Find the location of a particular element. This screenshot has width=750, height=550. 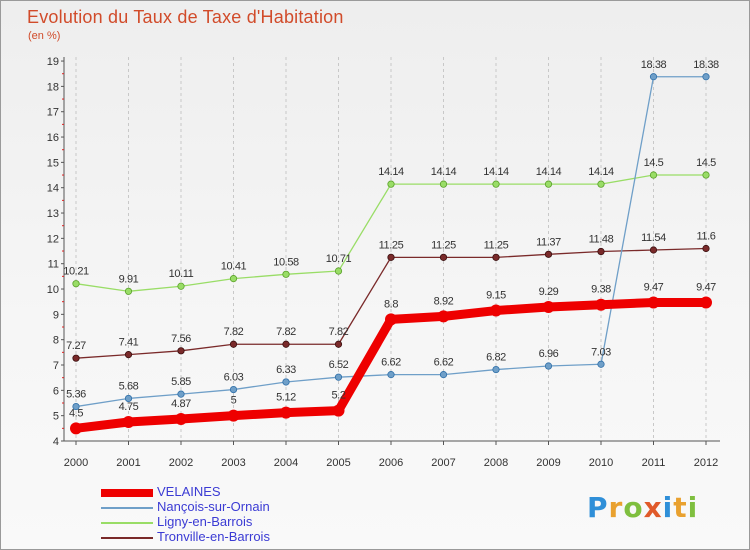

y-tick-label: 11 is located at coordinates (53, 265).